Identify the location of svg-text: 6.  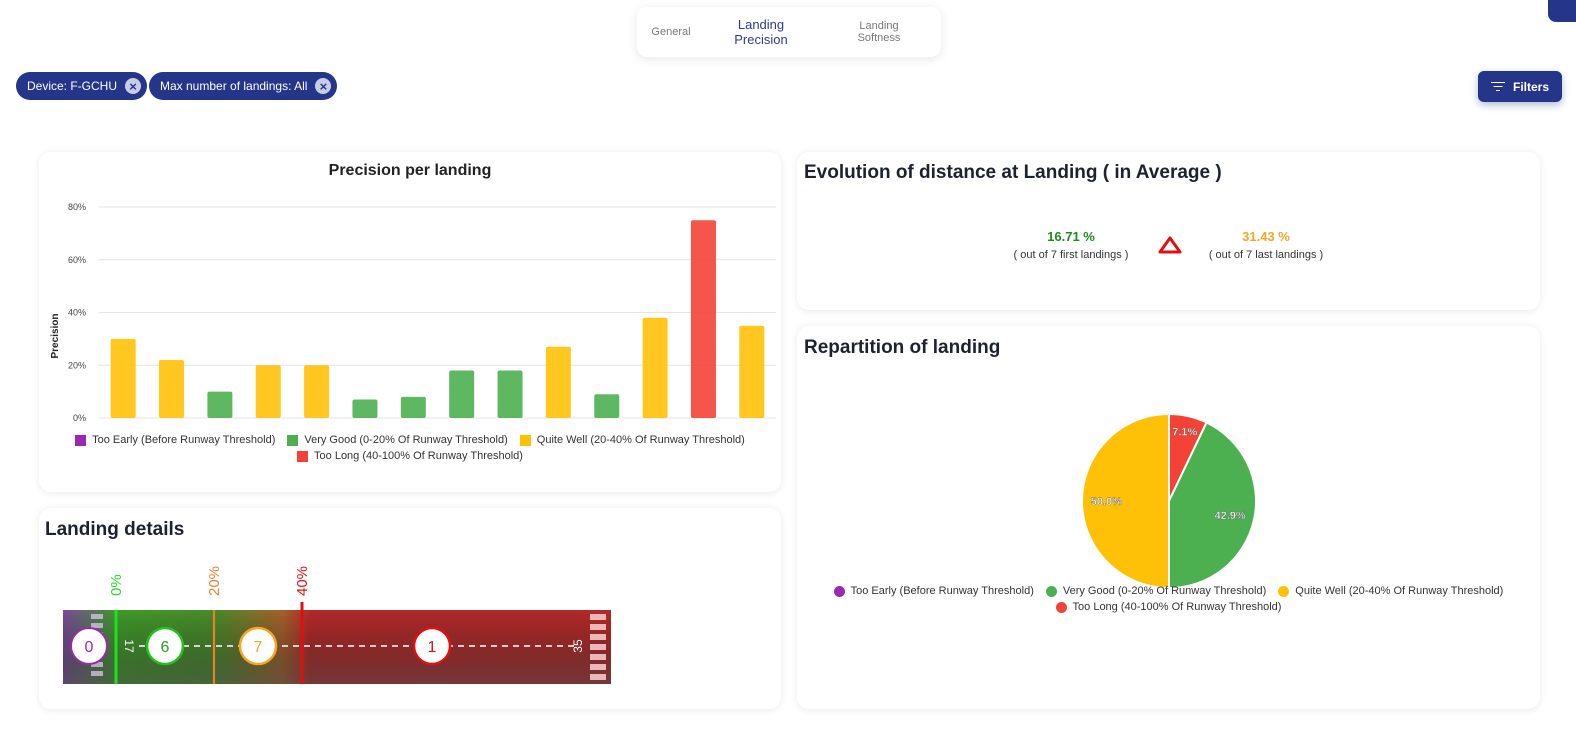
(165, 647).